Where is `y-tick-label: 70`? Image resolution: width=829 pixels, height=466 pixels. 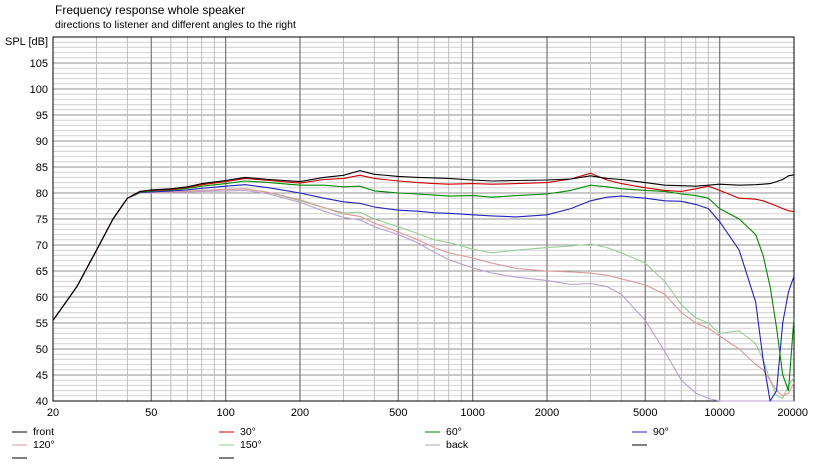
y-tick-label: 70 is located at coordinates (42, 246).